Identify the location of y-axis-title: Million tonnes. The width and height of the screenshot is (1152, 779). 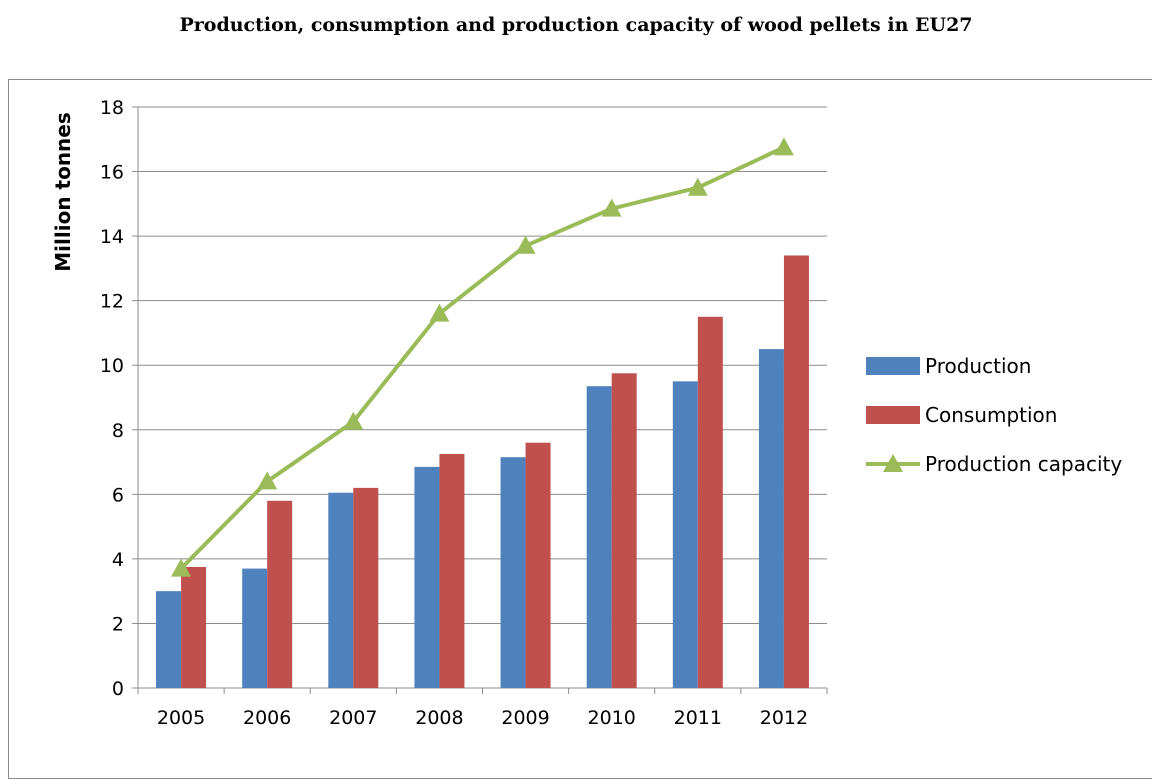
(63, 192).